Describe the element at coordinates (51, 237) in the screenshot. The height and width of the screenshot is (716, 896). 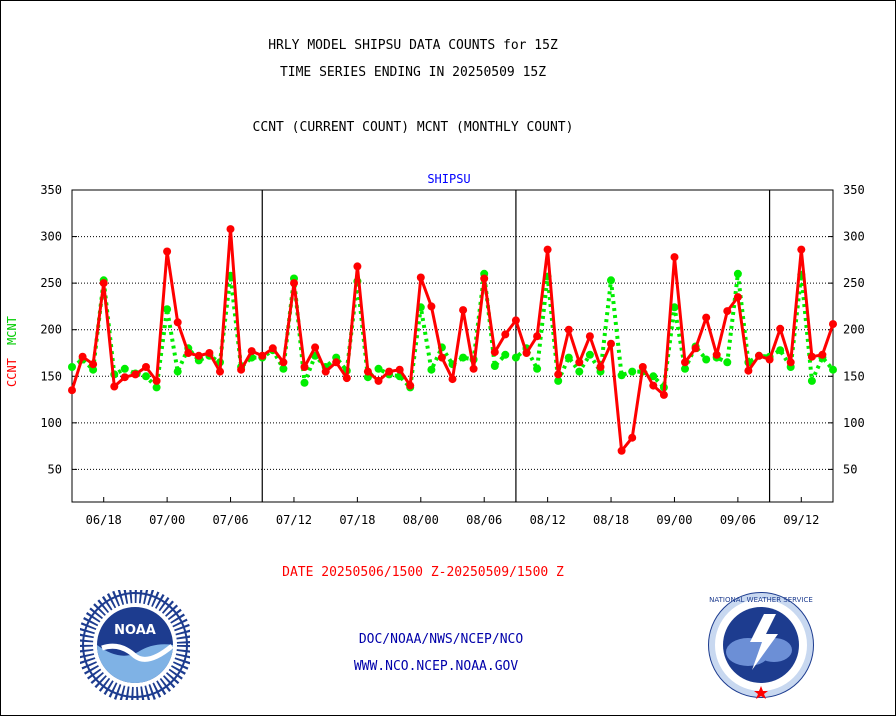
I see `y-tick-label-left: 300` at that location.